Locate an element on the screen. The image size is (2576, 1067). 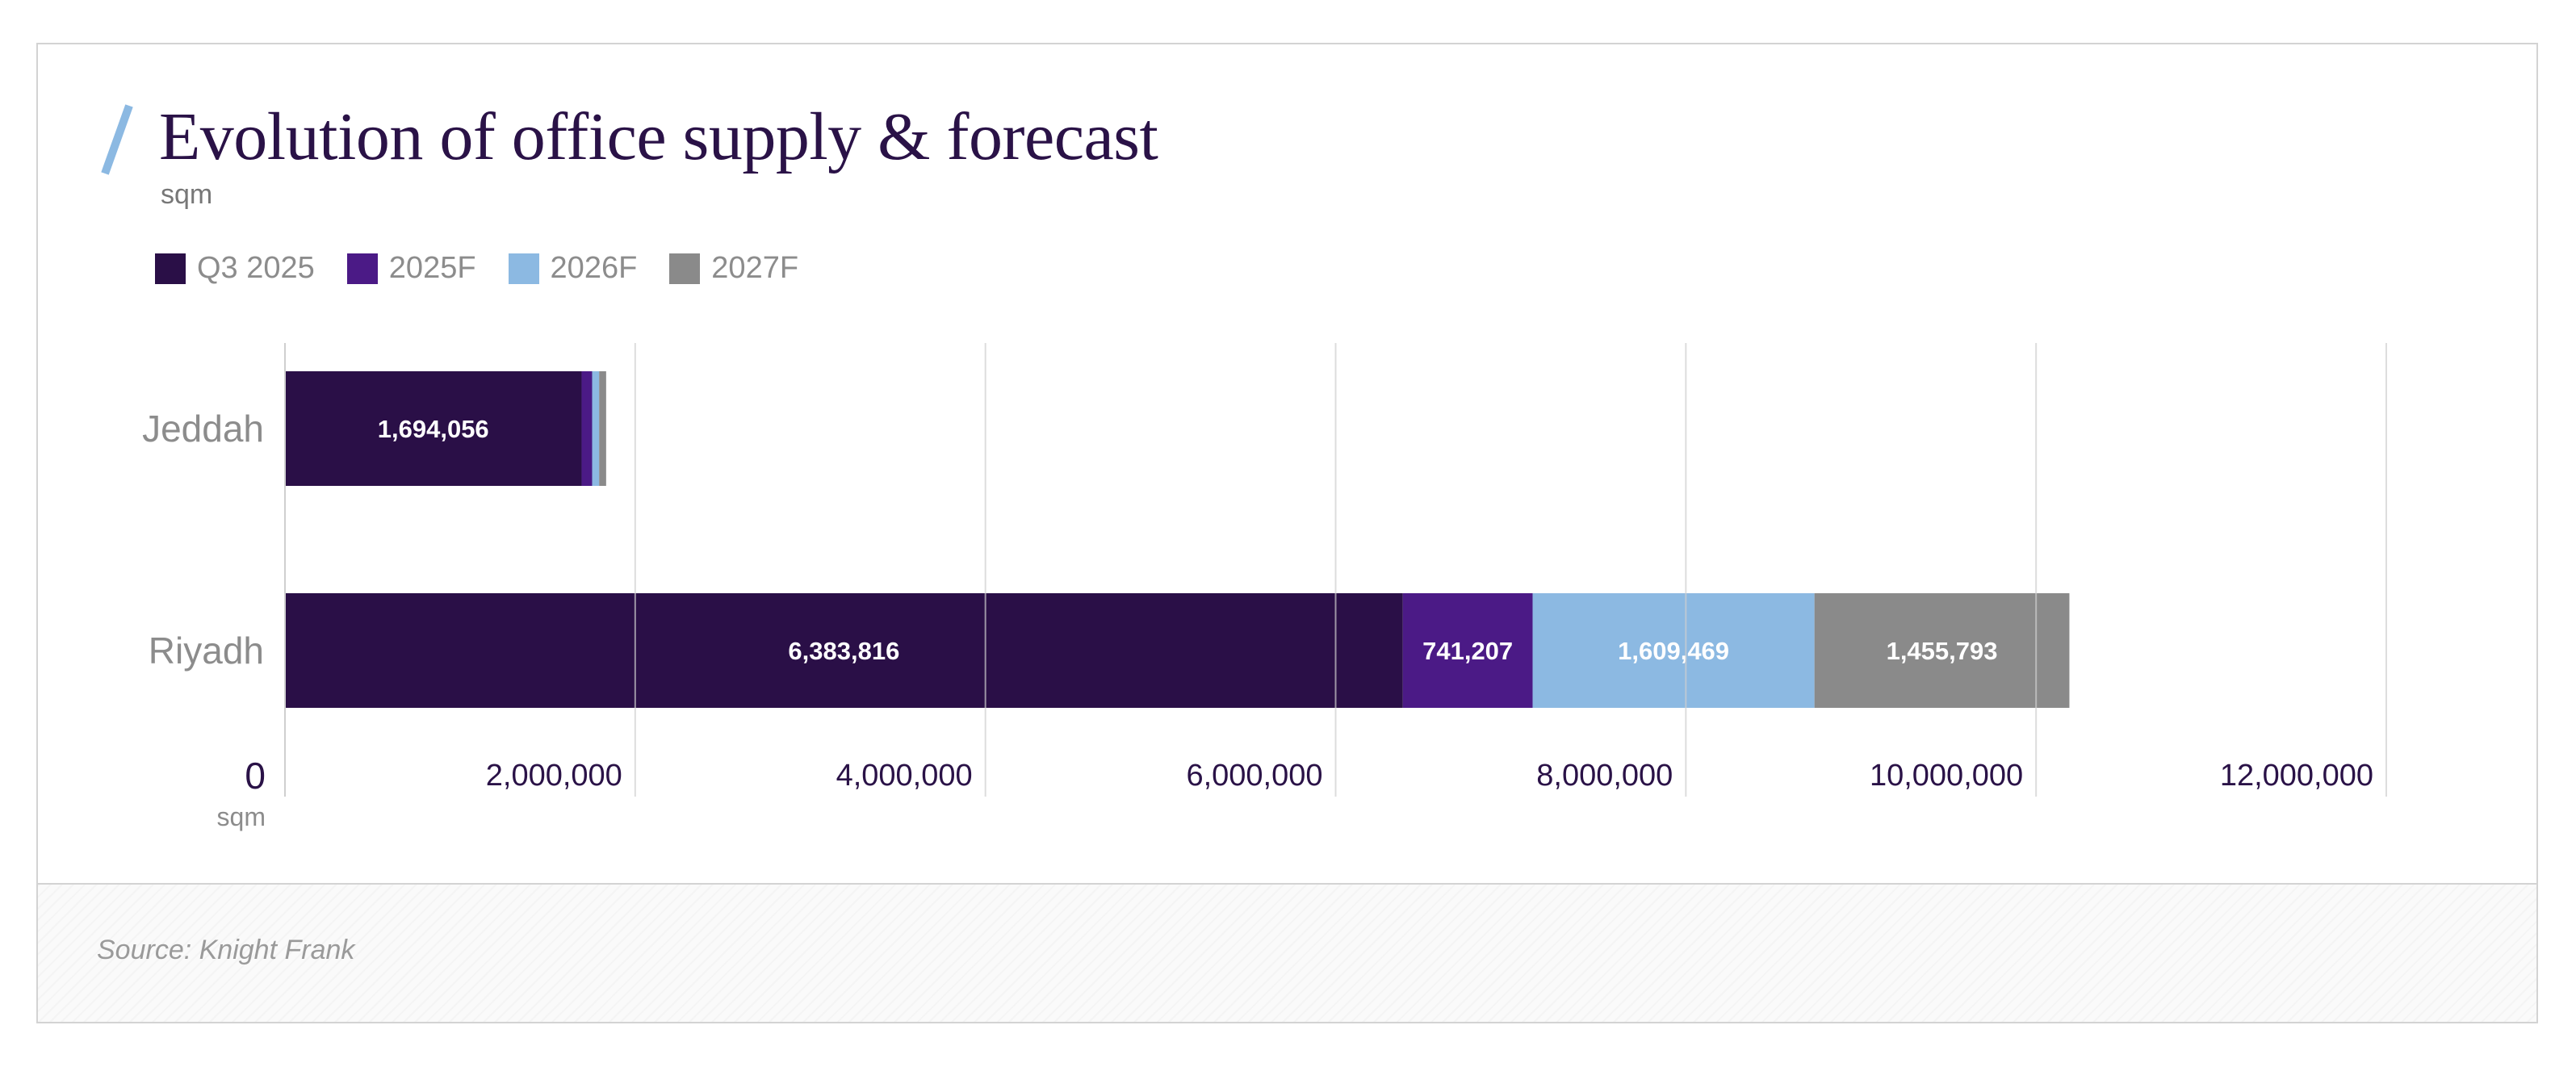
slash-line is located at coordinates (117, 139).